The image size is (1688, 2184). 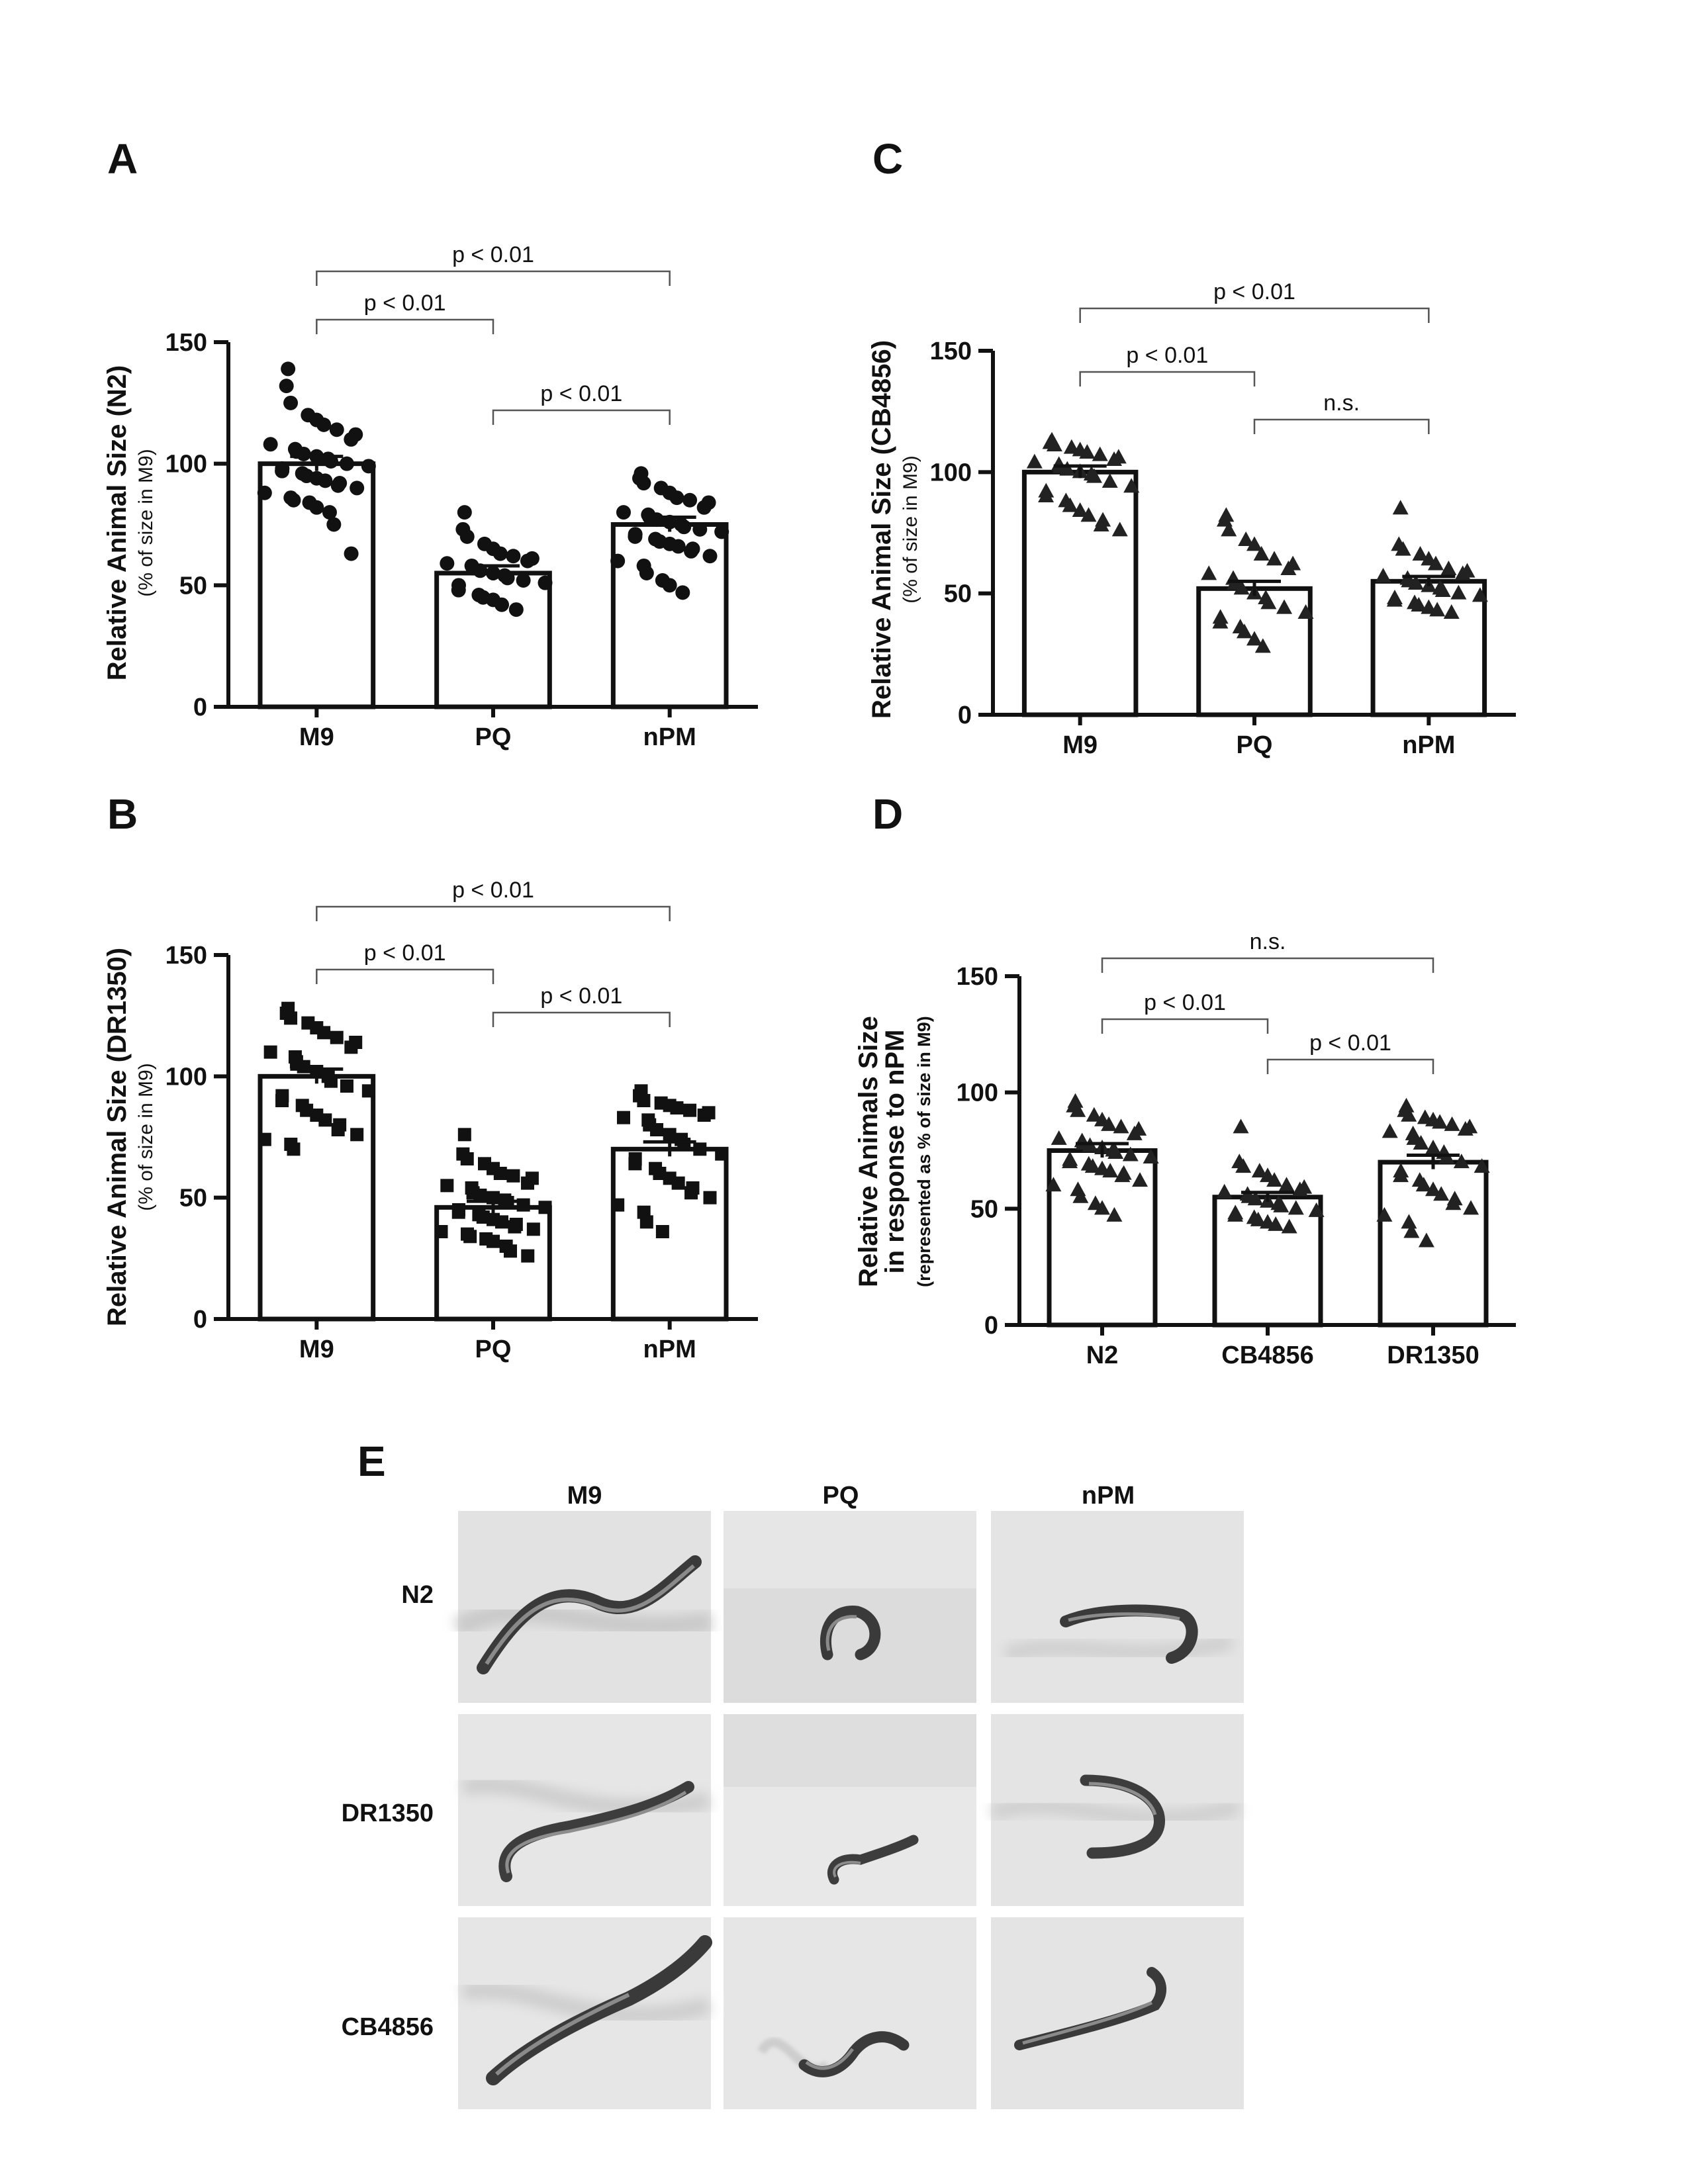 What do you see at coordinates (991, 1326) in the screenshot?
I see `y-tick-label-d-0: 0` at bounding box center [991, 1326].